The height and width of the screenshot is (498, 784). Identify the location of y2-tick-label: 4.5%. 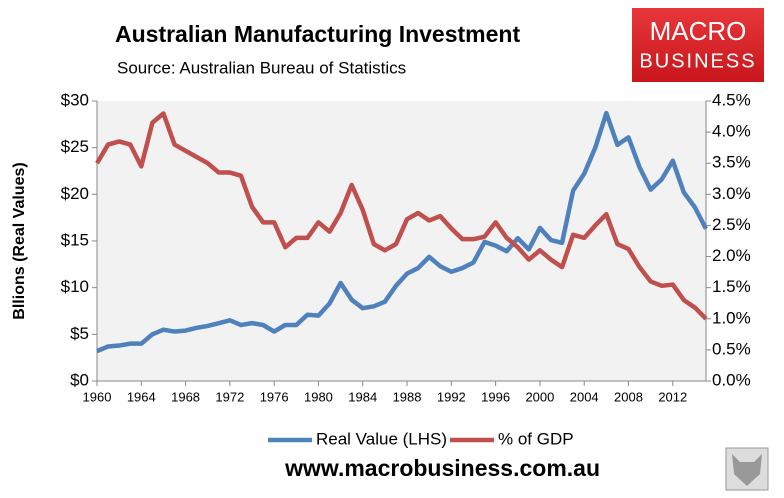
(731, 99).